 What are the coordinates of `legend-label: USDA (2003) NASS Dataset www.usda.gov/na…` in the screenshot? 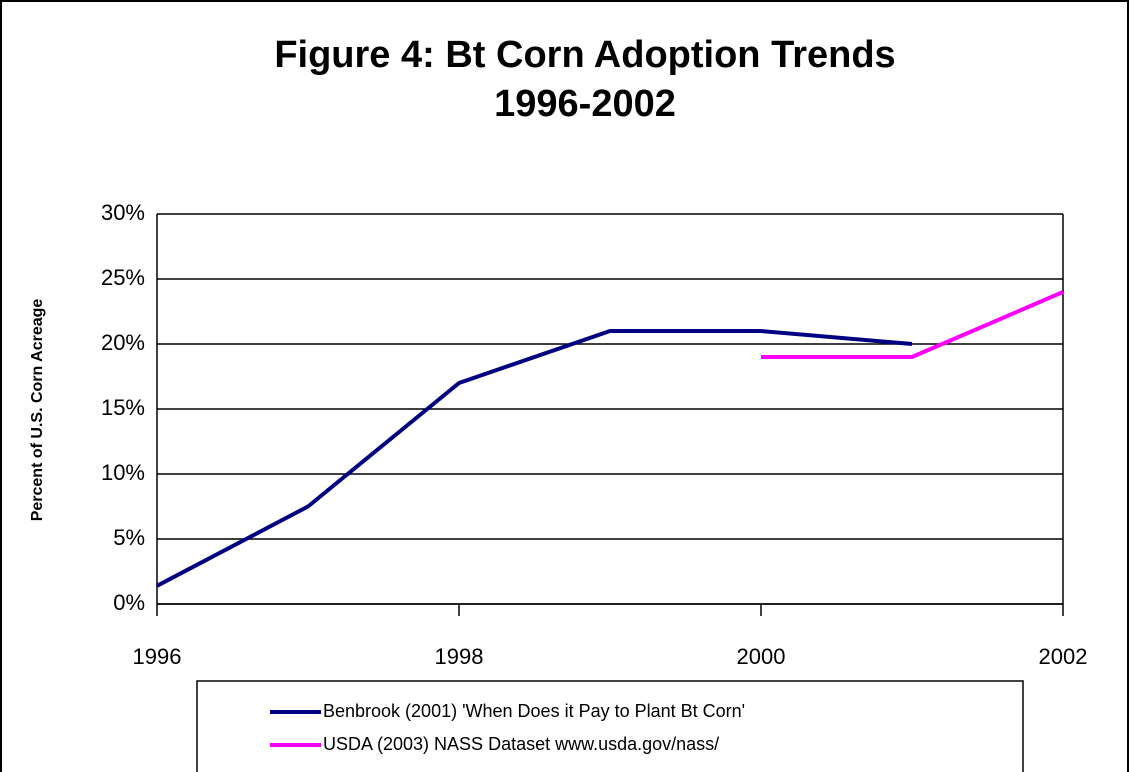 It's located at (521, 744).